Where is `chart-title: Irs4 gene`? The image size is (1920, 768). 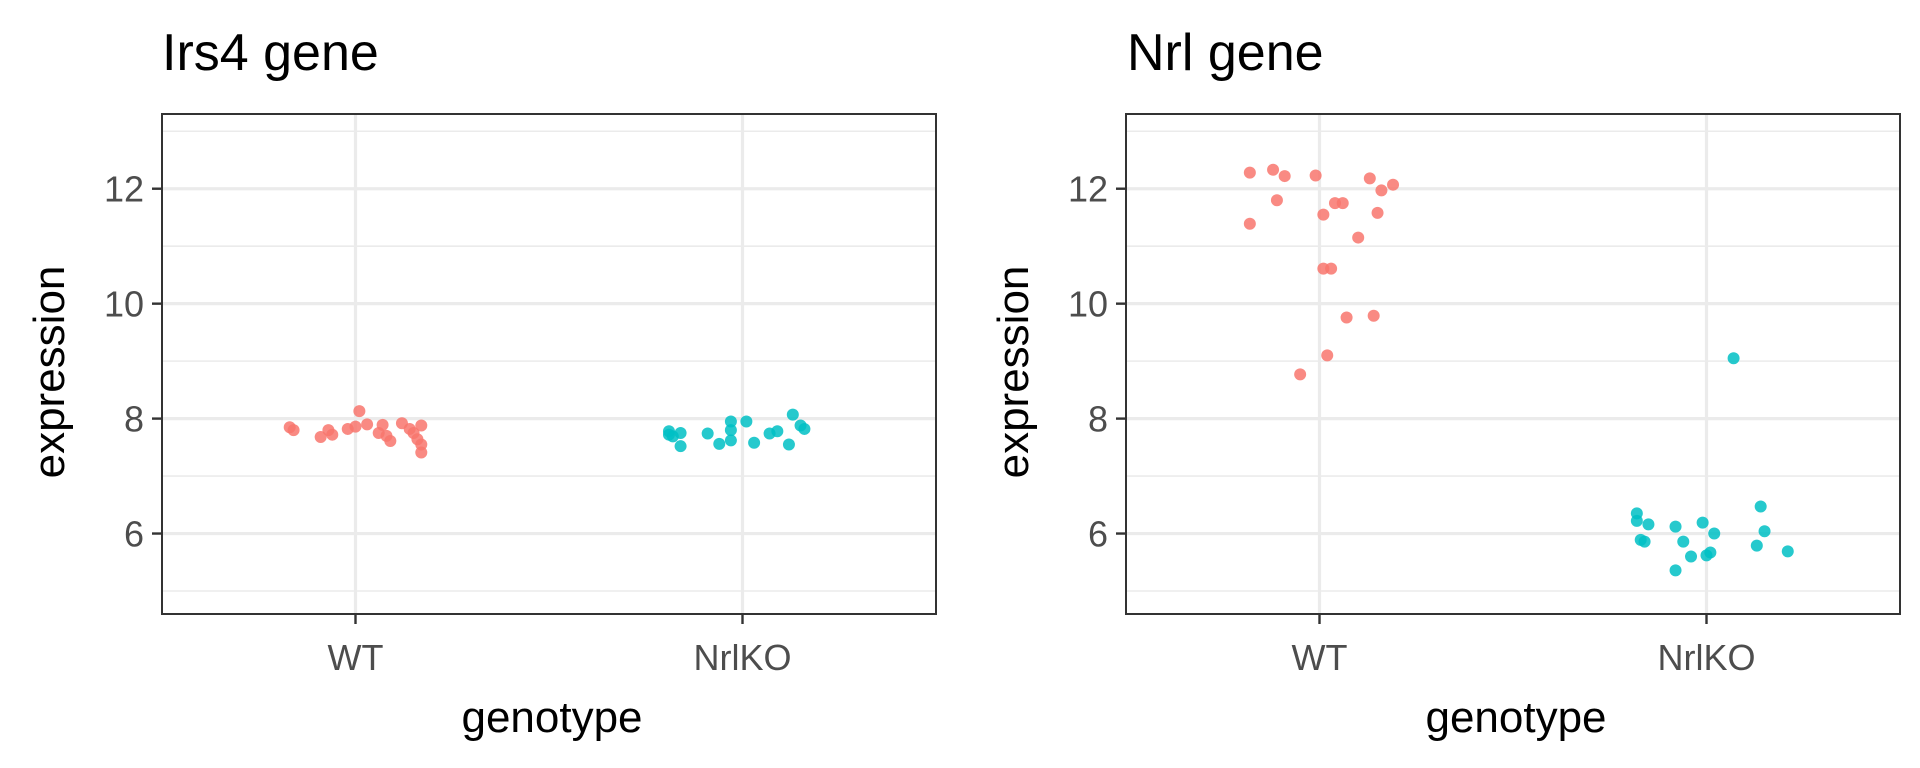 chart-title: Irs4 gene is located at coordinates (270, 53).